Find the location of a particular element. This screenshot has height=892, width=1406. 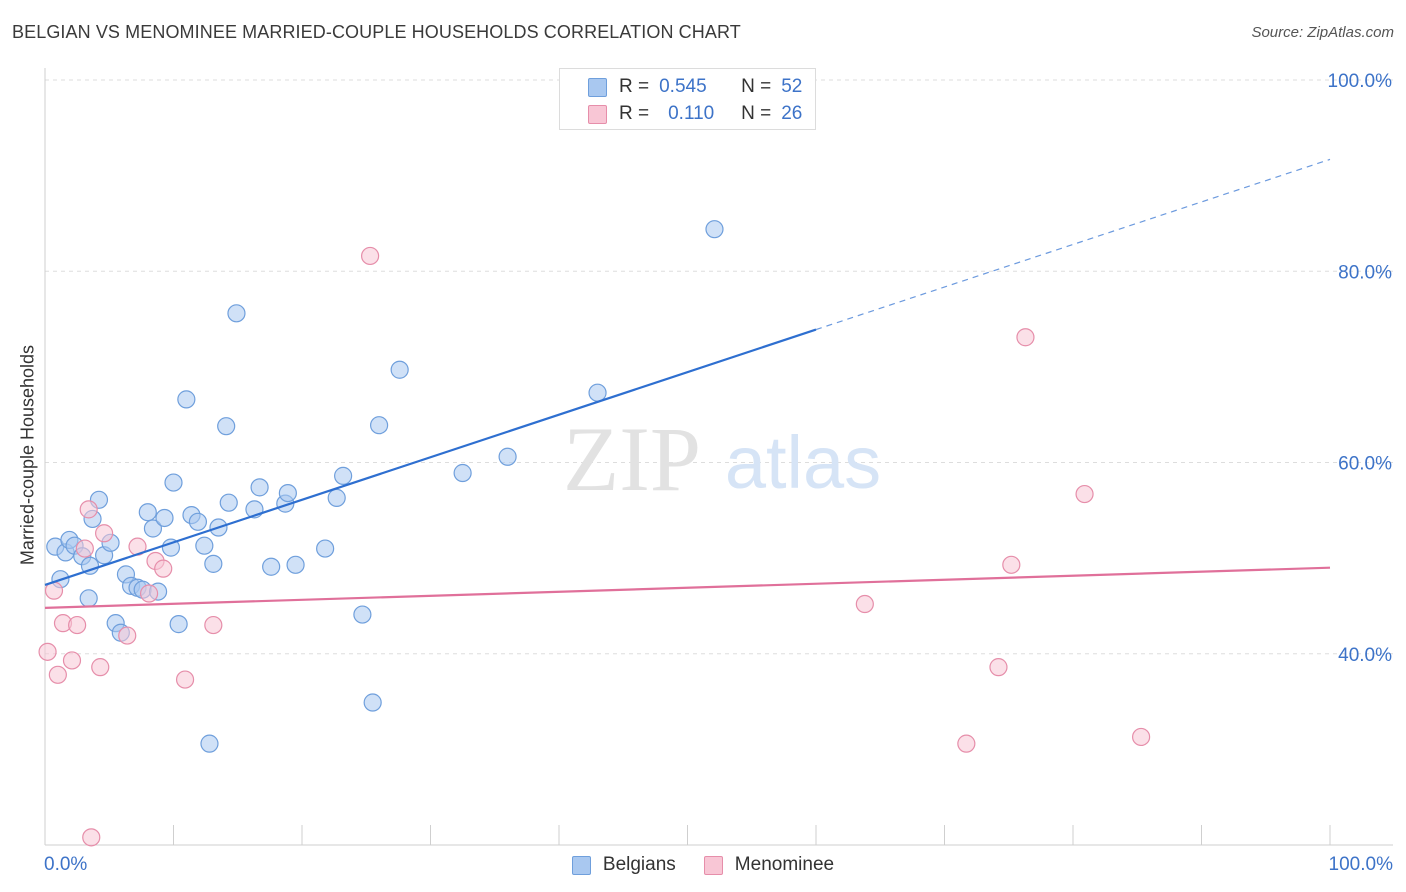

belgians-r-value: 0.545 is located at coordinates (683, 86).